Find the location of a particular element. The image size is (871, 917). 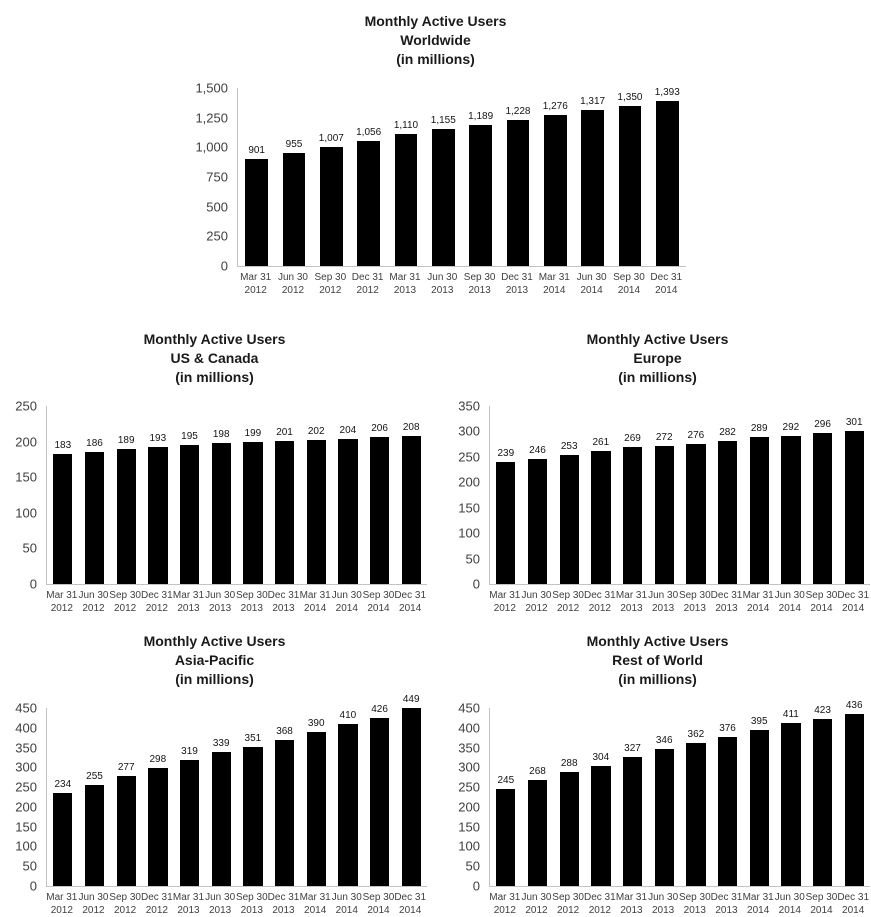

bar-slot: 234 is located at coordinates (63, 797).